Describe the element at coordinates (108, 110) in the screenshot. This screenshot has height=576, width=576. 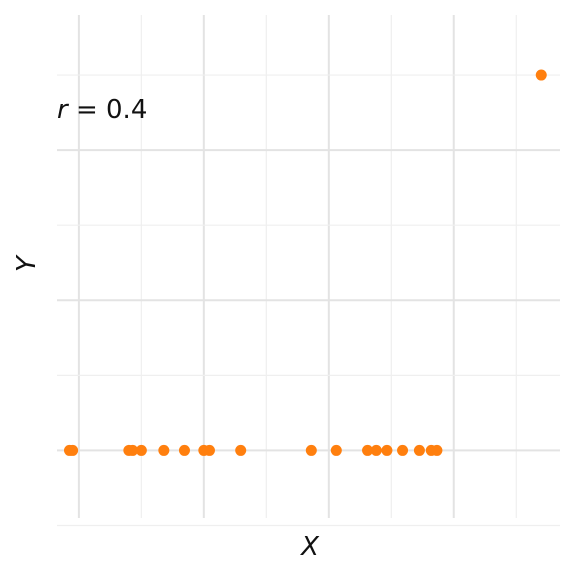
I see `correlation-value: = 0.4` at that location.